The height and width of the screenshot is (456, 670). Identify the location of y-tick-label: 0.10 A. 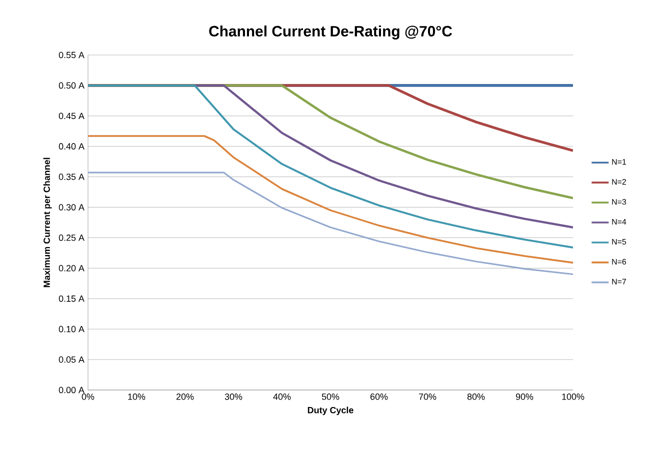
(71, 329).